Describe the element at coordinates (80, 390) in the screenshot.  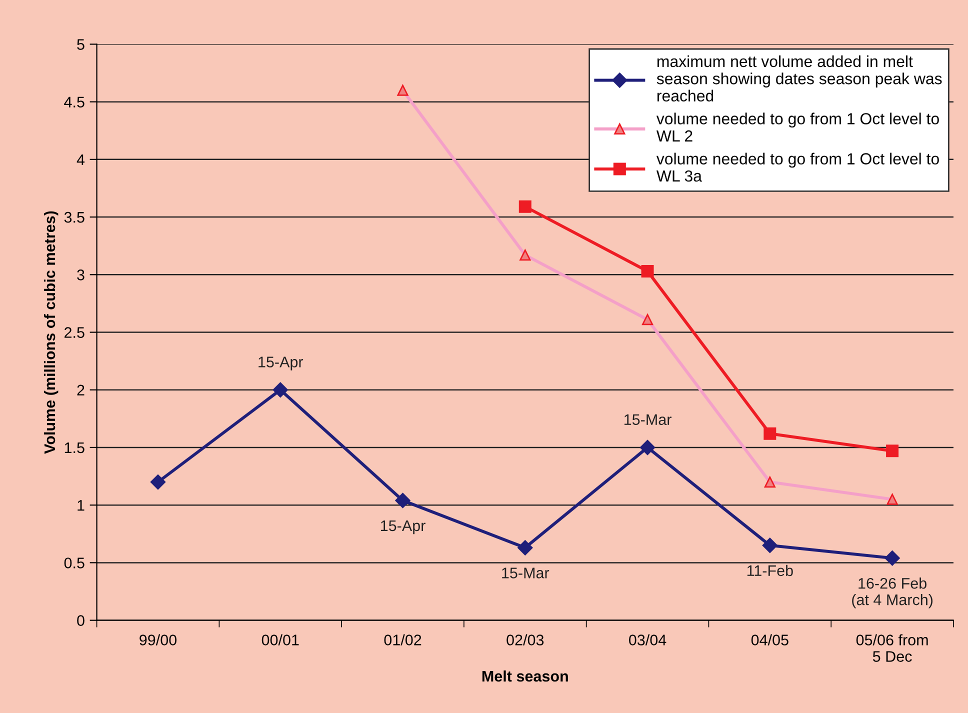
I see `y-tick-label: 2` at that location.